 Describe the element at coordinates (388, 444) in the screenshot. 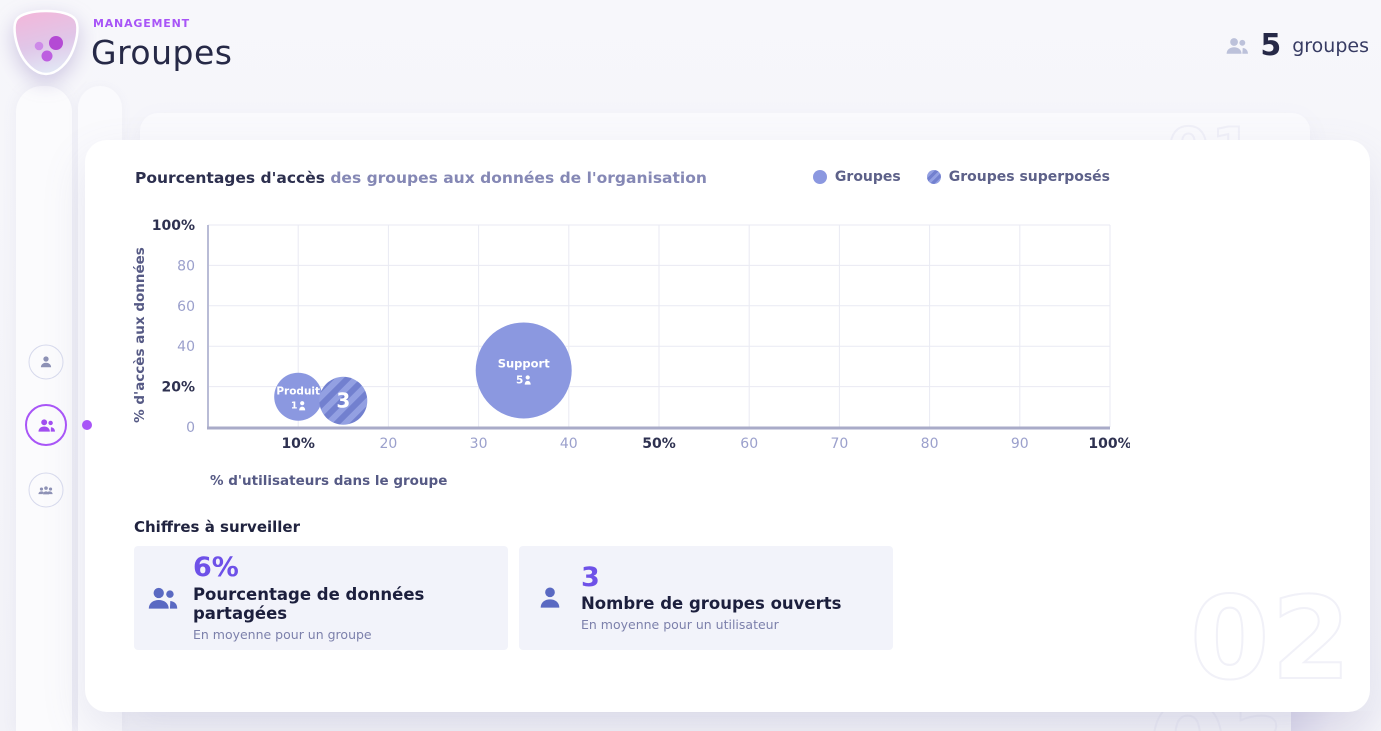

I see `svg-text: 20` at that location.